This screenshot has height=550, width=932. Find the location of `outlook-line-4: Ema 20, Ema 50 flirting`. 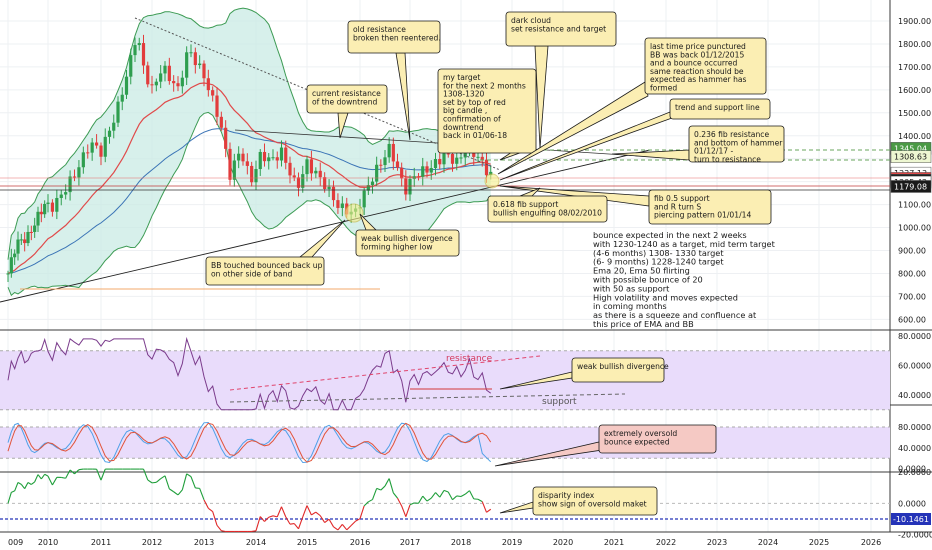

outlook-line-4: Ema 20, Ema 50 flirting is located at coordinates (641, 271).